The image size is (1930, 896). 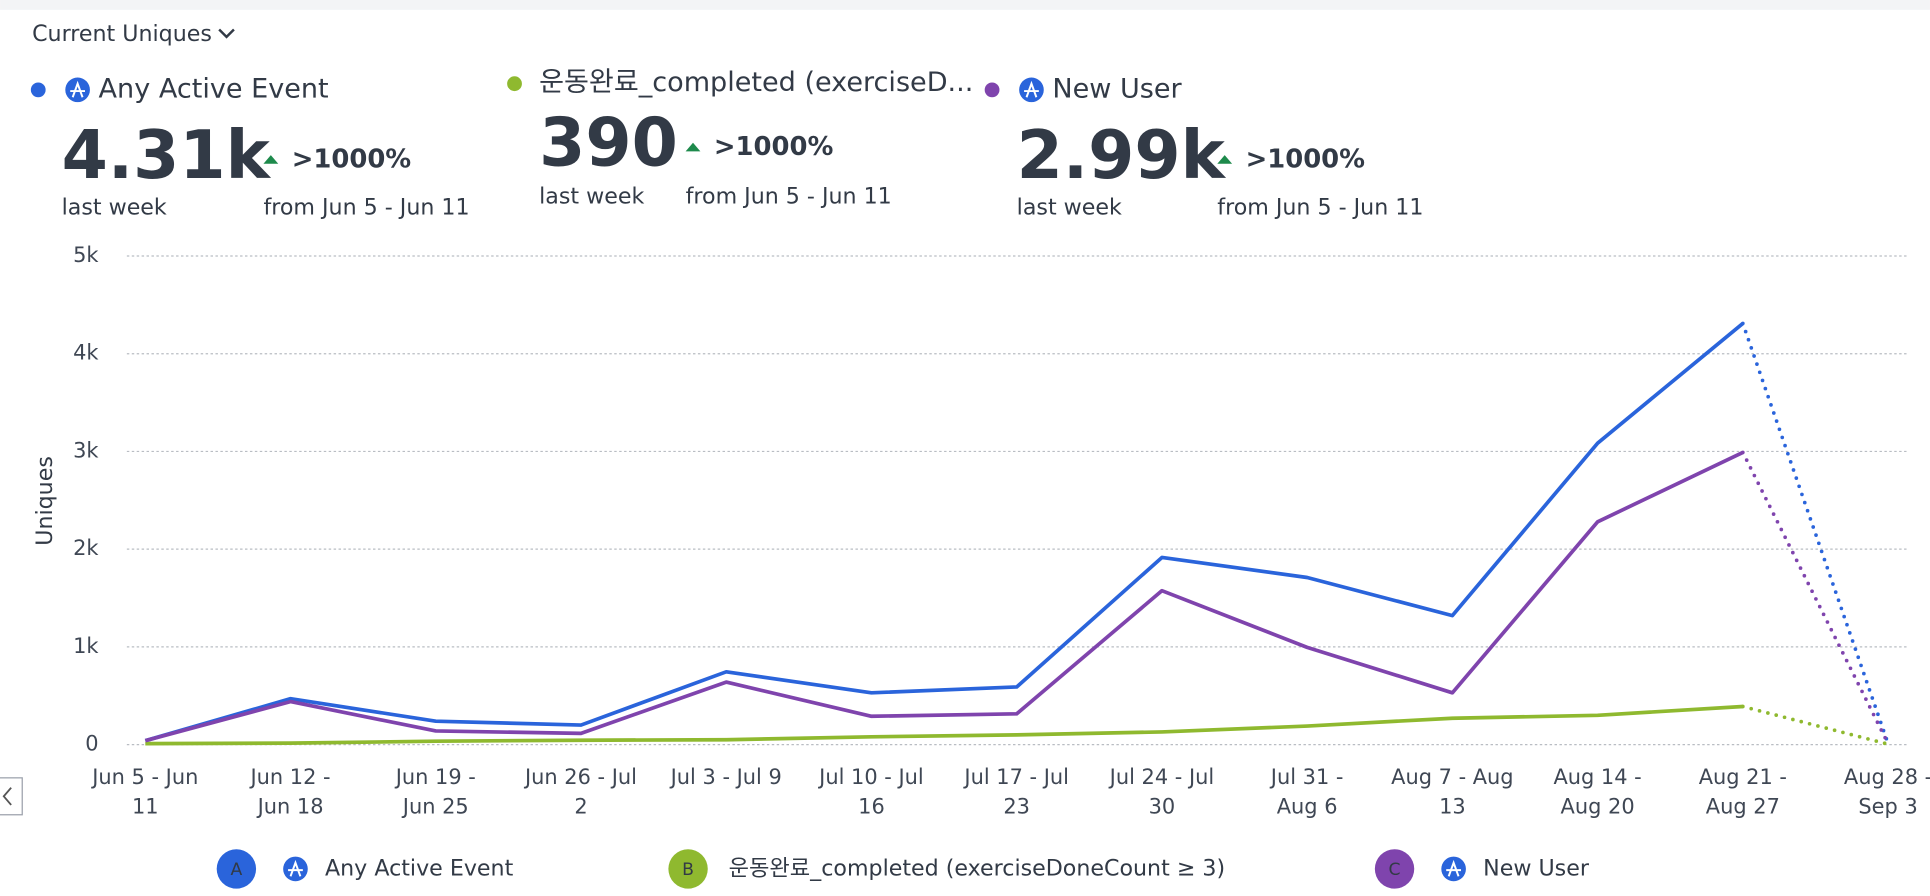 I want to click on x-tick-label: 11, so click(x=145, y=806).